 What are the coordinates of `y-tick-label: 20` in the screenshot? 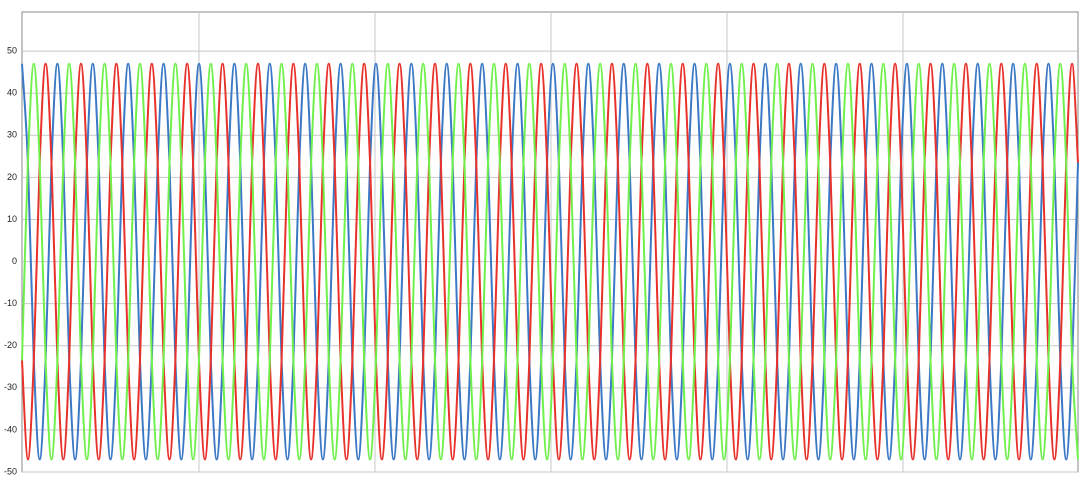 It's located at (12, 177).